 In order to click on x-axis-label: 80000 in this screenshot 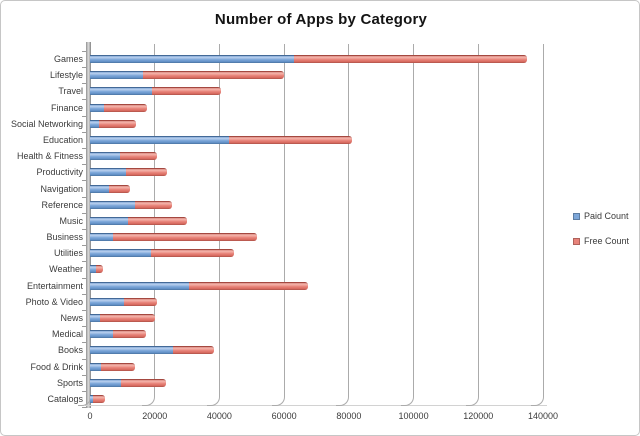, I will do `click(349, 416)`.